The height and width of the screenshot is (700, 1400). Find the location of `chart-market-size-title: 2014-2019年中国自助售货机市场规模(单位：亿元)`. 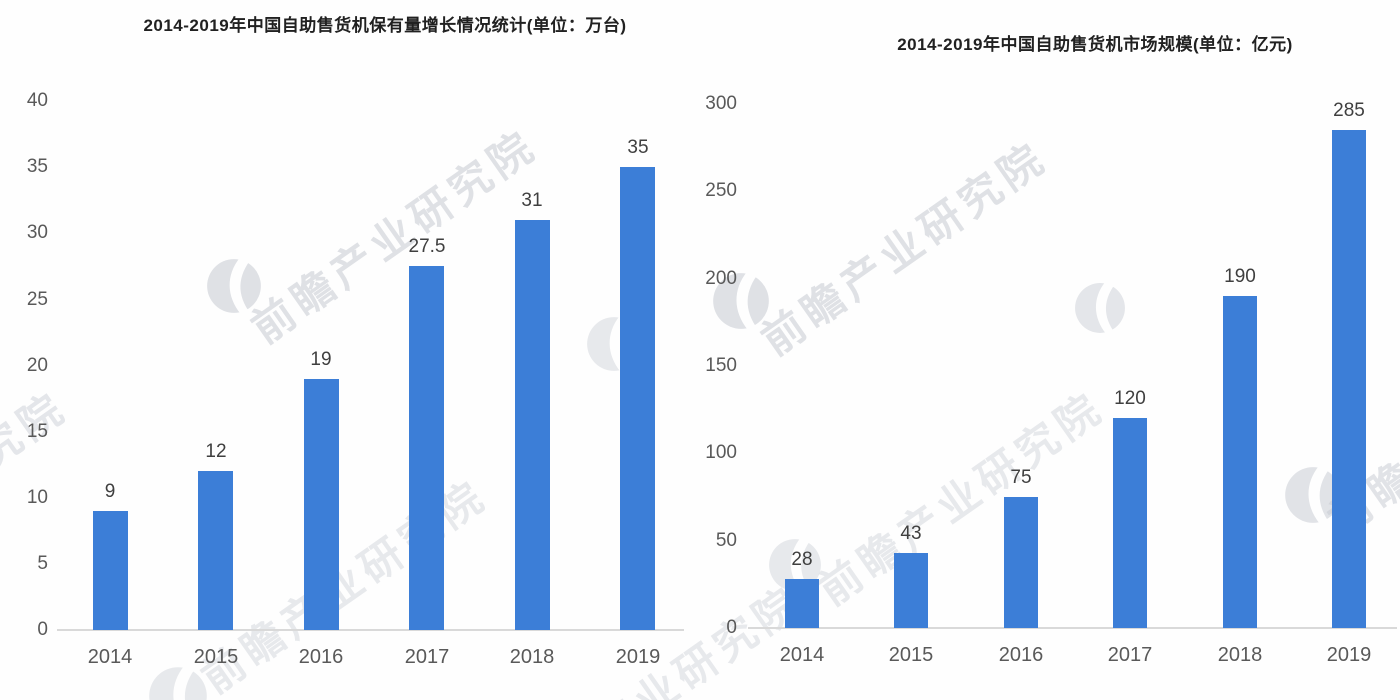

chart-market-size-title: 2014-2019年中国自助售货机市场规模(单位：亿元) is located at coordinates (1095, 44).